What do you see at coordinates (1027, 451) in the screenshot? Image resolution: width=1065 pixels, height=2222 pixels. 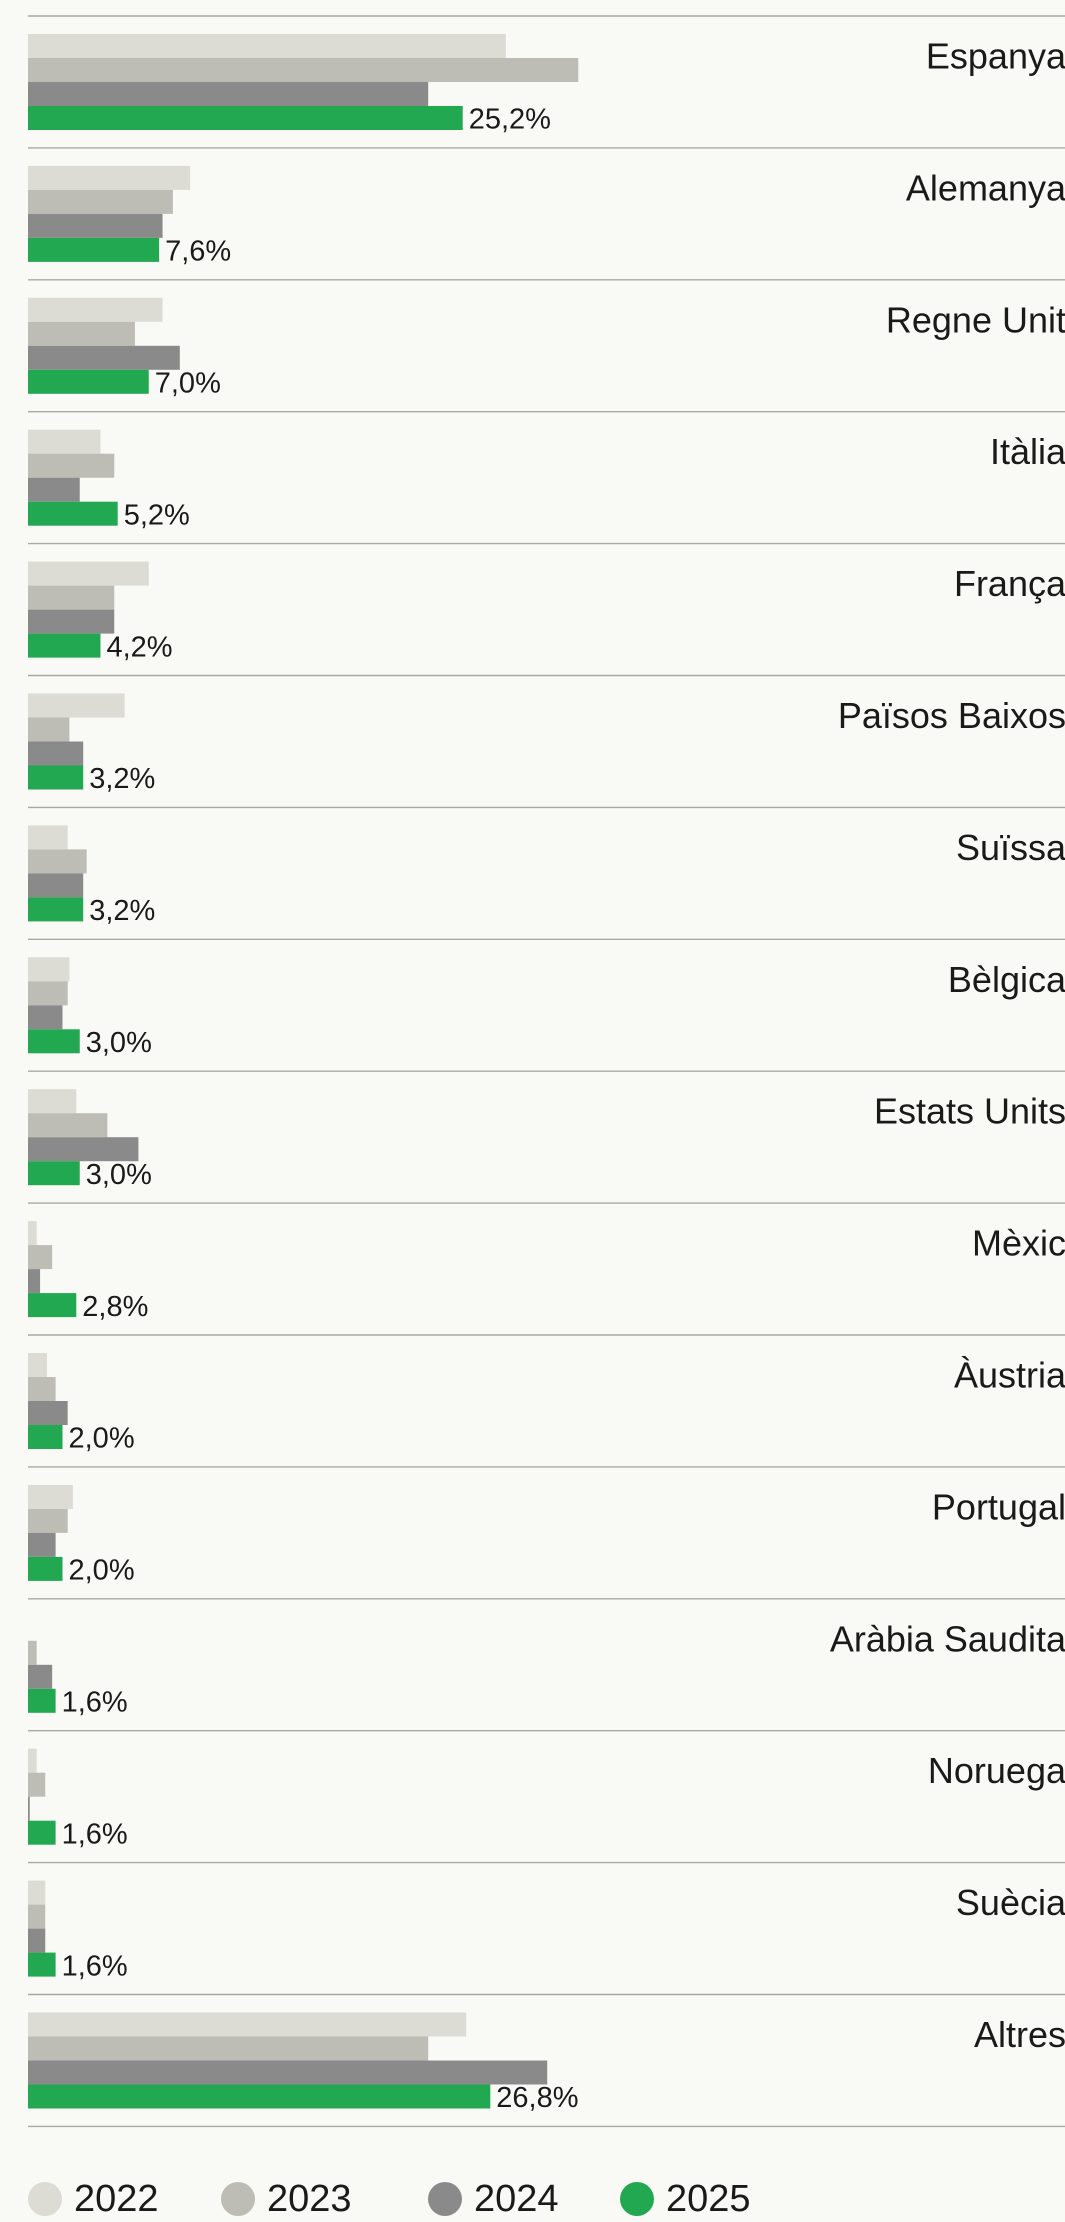 I see `category-label: Itàlia` at bounding box center [1027, 451].